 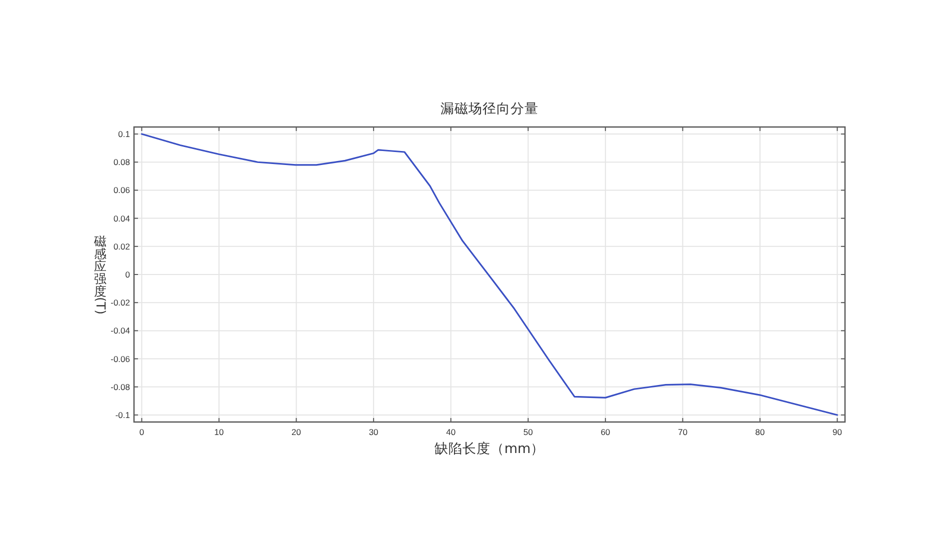 What do you see at coordinates (120, 359) in the screenshot?
I see `y-tick-label: -0.06` at bounding box center [120, 359].